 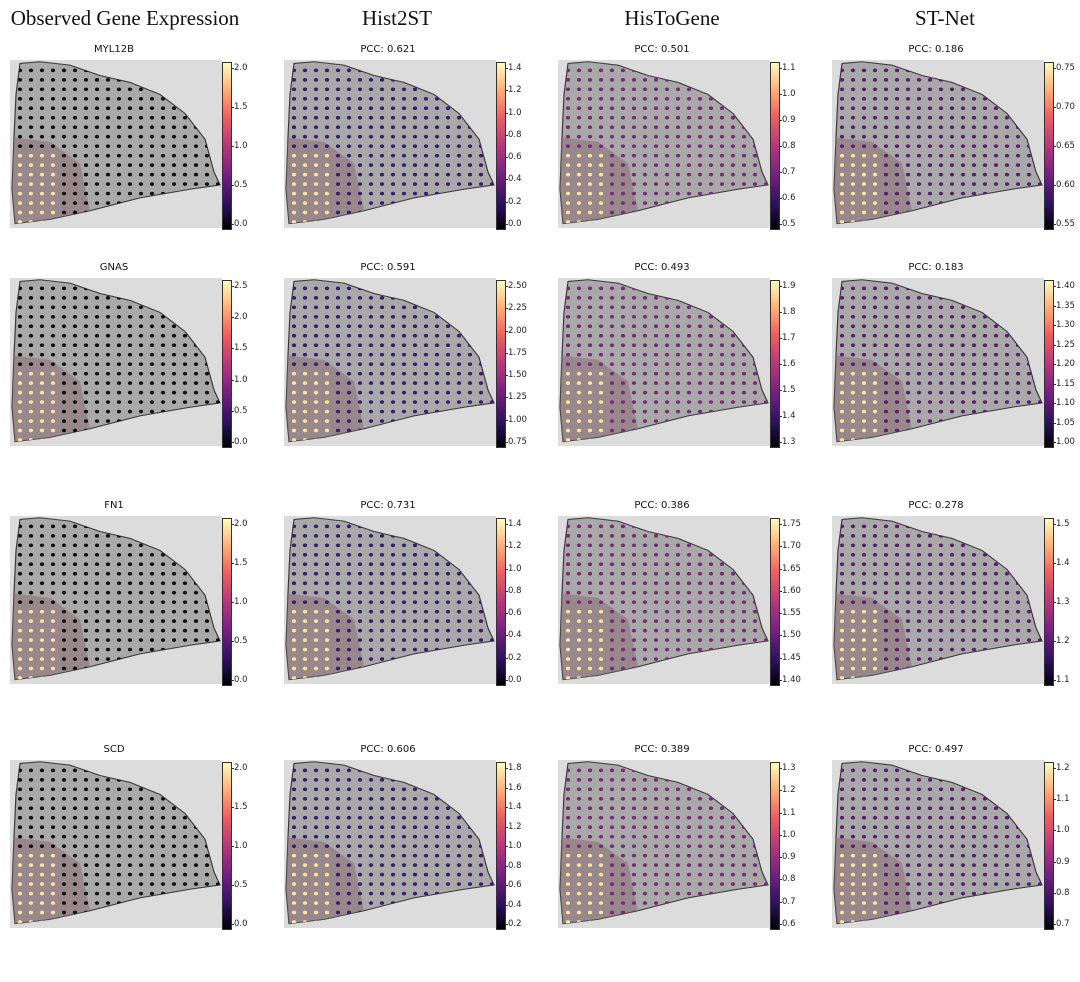 What do you see at coordinates (1065, 146) in the screenshot?
I see `colorbar-tick-label: 0.65` at bounding box center [1065, 146].